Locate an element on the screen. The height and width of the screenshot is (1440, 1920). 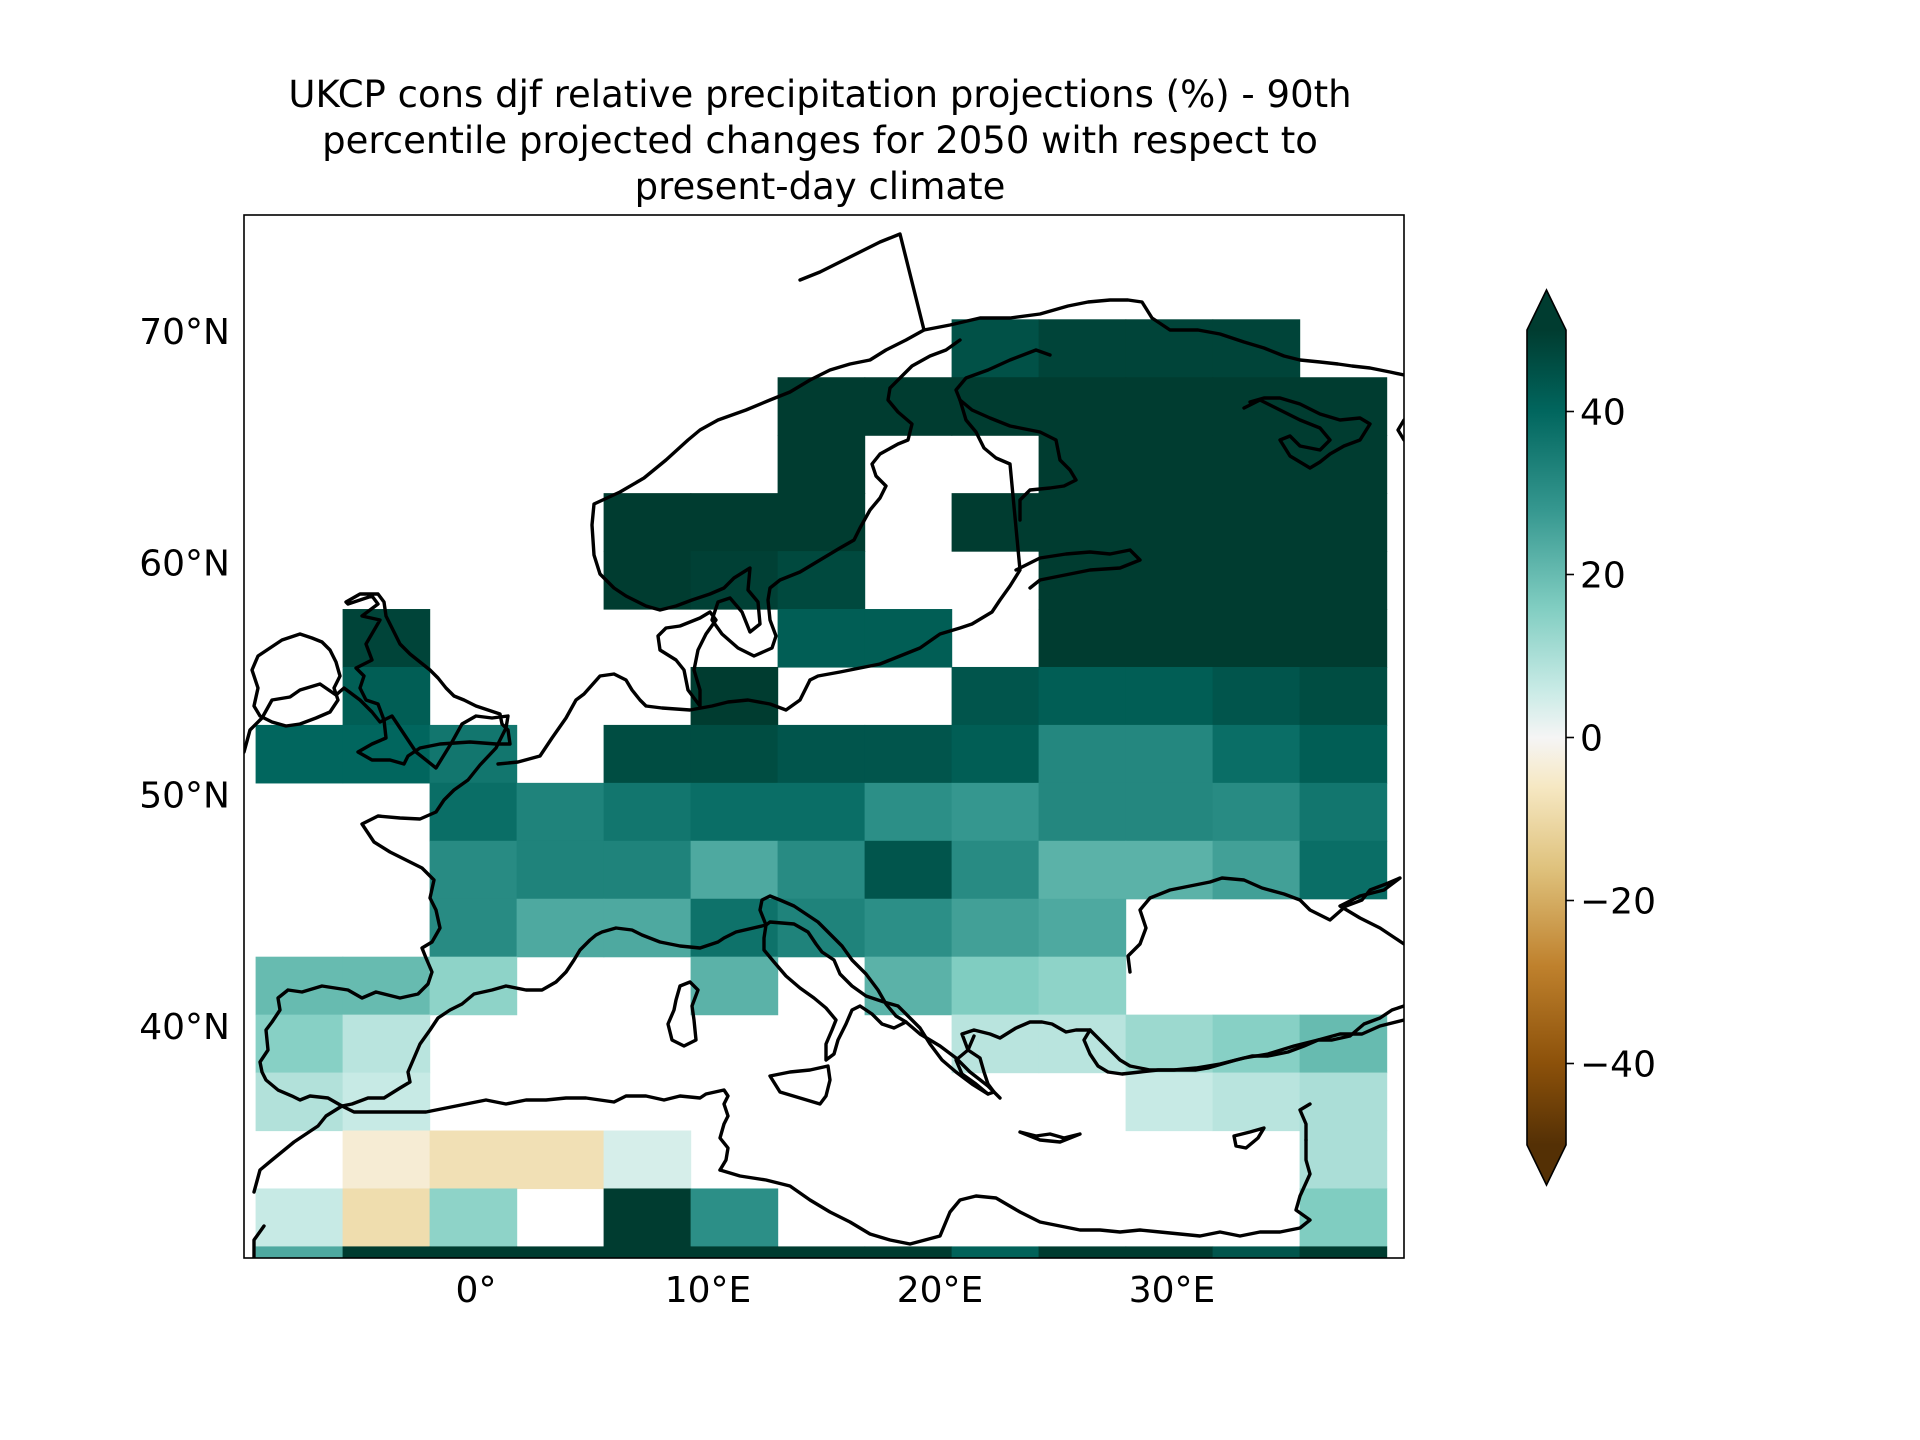
x-tick-label: 30°E is located at coordinates (1172, 1290).